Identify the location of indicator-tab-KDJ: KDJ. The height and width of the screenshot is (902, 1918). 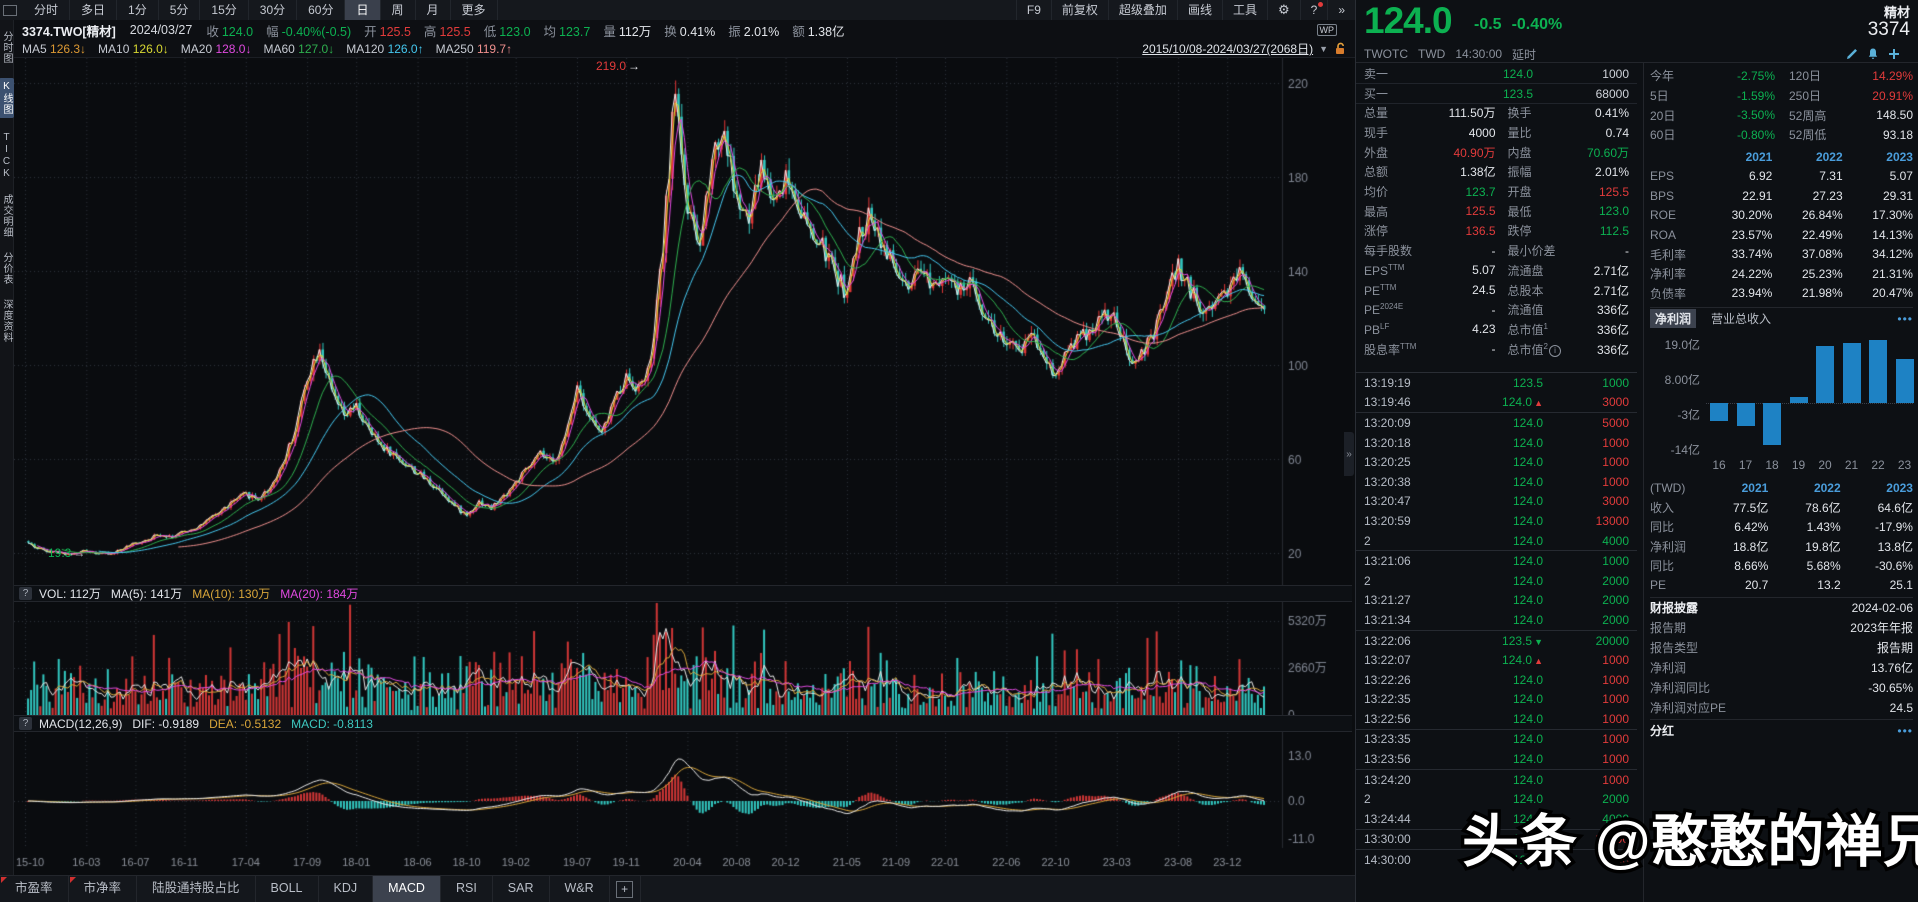
(346, 889).